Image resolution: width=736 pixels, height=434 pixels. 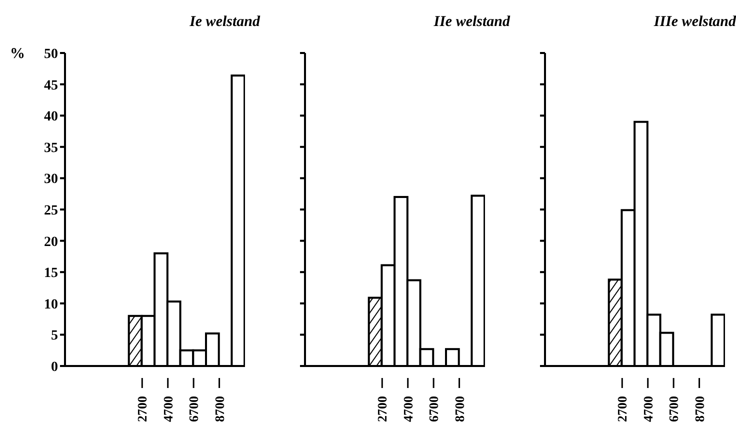 I want to click on y-tick-label: 45, so click(x=51, y=86).